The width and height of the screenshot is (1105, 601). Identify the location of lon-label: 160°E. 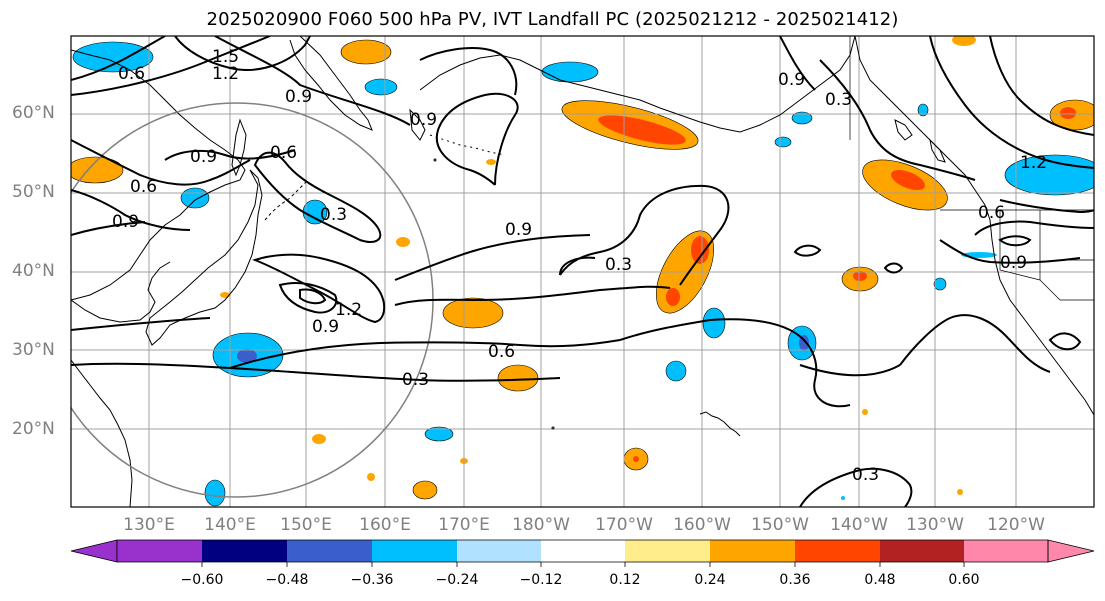
(385, 525).